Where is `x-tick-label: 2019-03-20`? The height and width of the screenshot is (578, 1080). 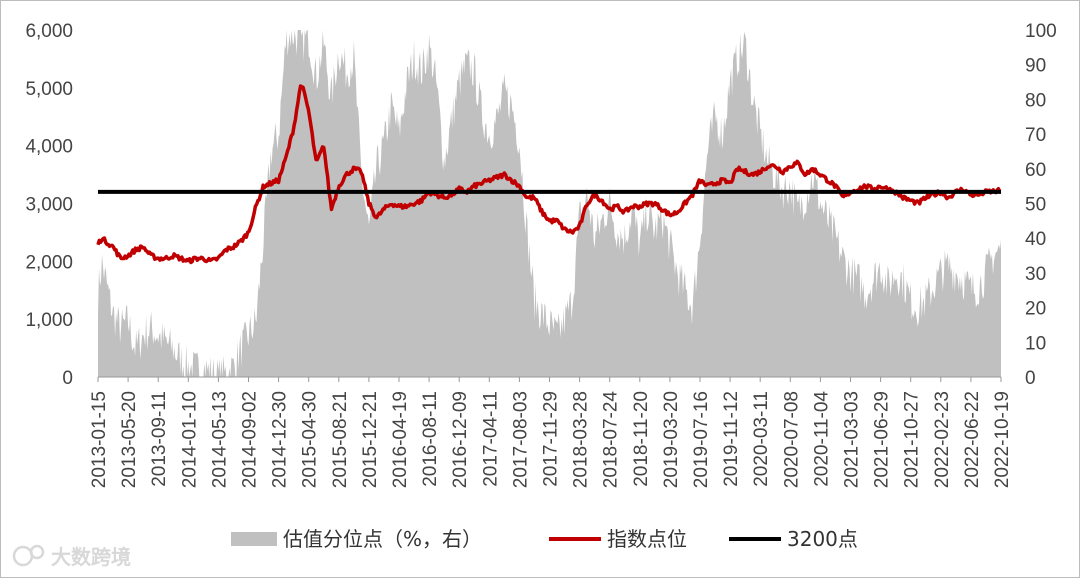
x-tick-label: 2019-03-20 is located at coordinates (671, 439).